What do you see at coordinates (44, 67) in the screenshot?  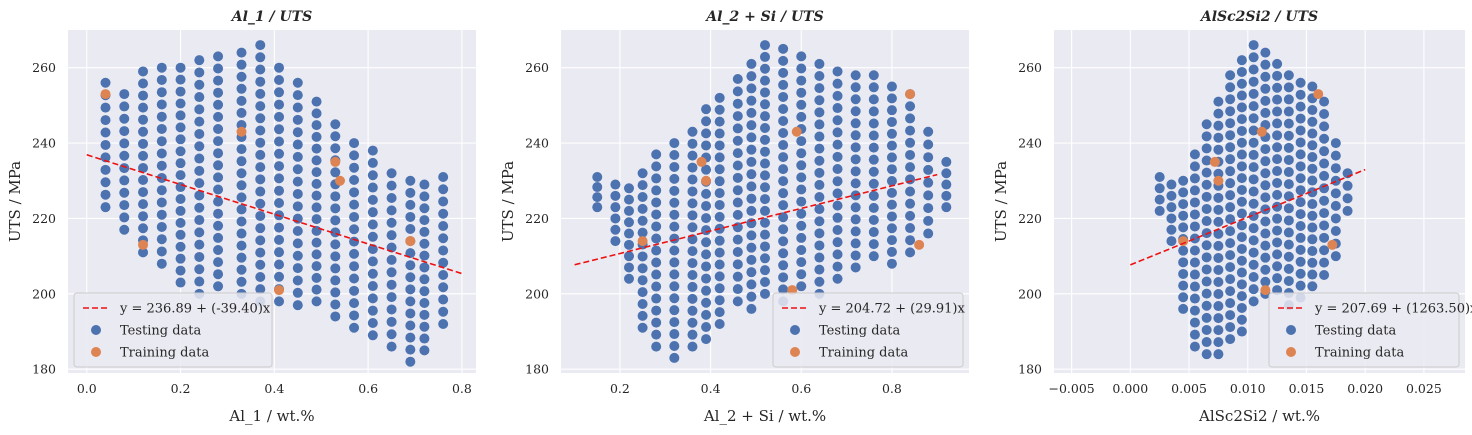 I see `y-tick-label: 260` at bounding box center [44, 67].